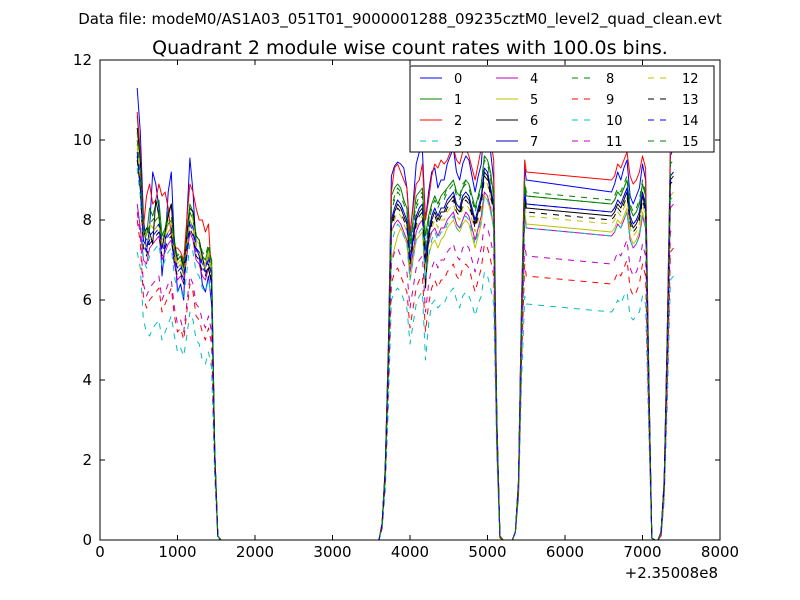 This screenshot has height=600, width=800. I want to click on x-tick-label: 8000, so click(720, 552).